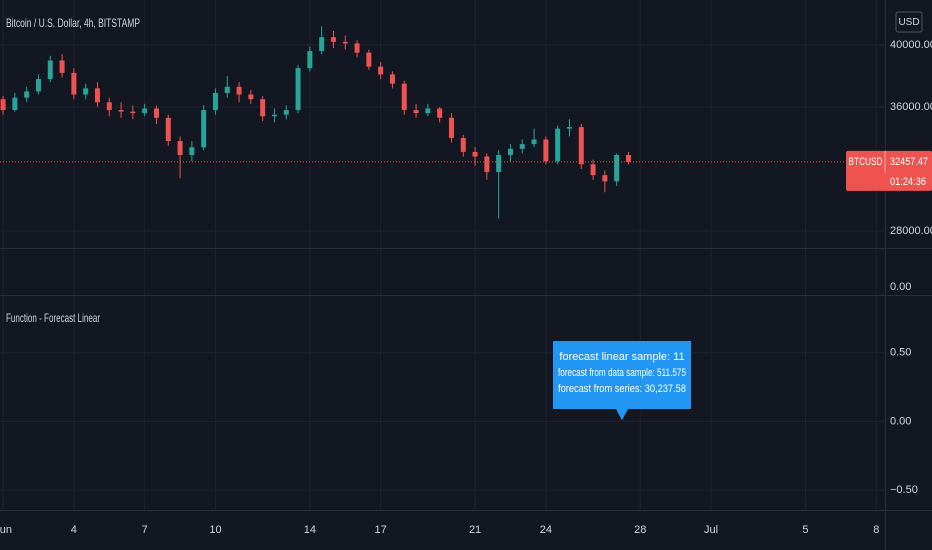 This screenshot has height=550, width=932. What do you see at coordinates (310, 530) in the screenshot?
I see `x-tick-label: 14` at bounding box center [310, 530].